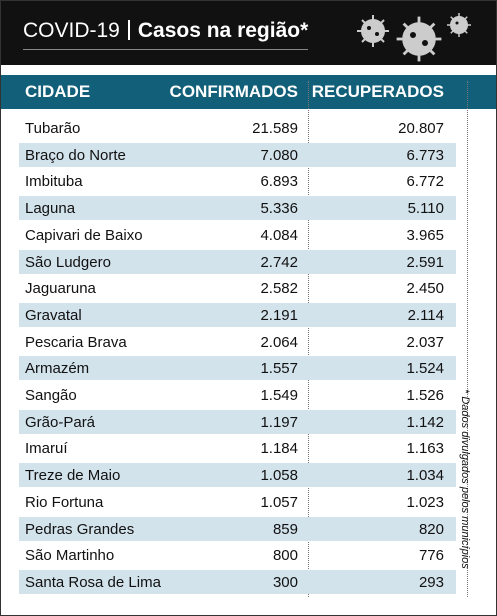 This screenshot has width=497, height=616. Describe the element at coordinates (237, 502) in the screenshot. I see `table-row: Rio Fortuna 1.057 1.023` at that location.